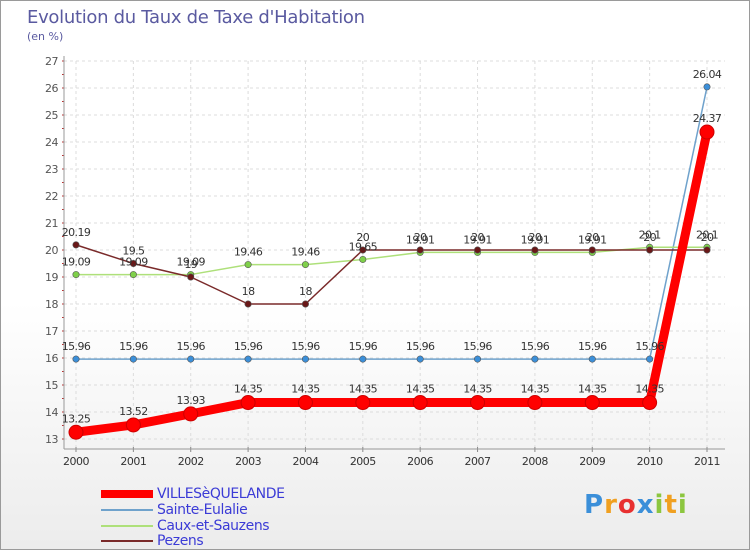 Image resolution: width=750 pixels, height=551 pixels. I want to click on y-tick-label: 21, so click(51, 223).